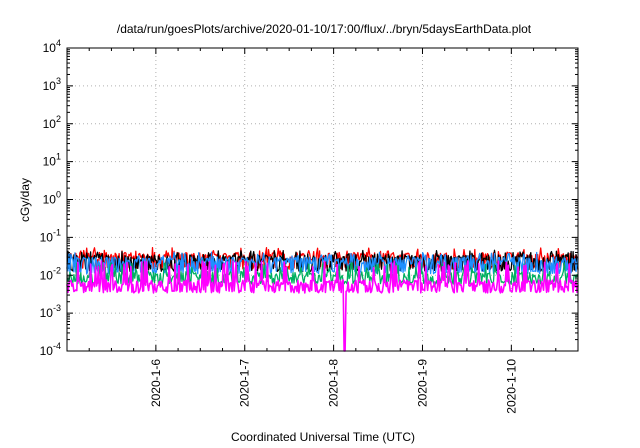  What do you see at coordinates (25, 200) in the screenshot?
I see `y-axis-label: cGy/day` at bounding box center [25, 200].